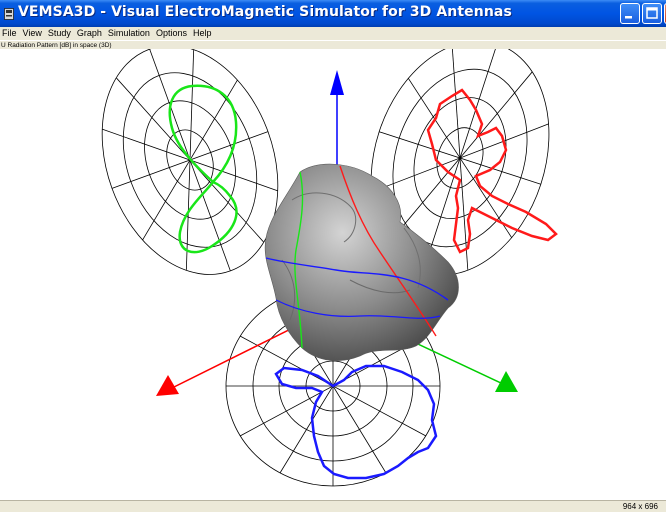 This screenshot has height=512, width=666. Describe the element at coordinates (9, 33) in the screenshot. I see `menu-file: File` at that location.